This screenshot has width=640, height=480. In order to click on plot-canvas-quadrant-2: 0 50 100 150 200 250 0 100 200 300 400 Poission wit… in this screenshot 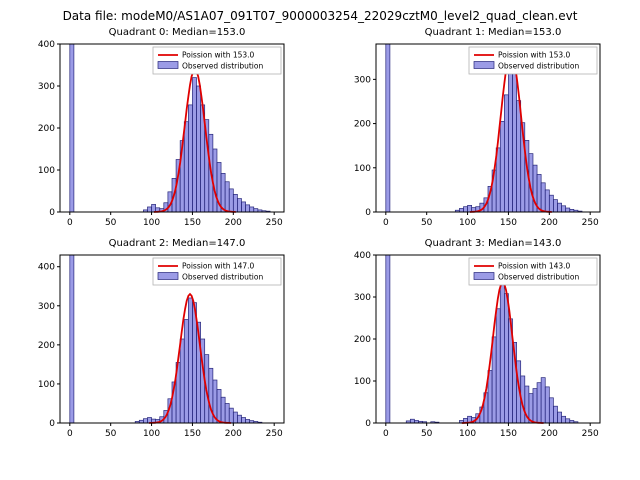, I will do `click(161, 346)`.